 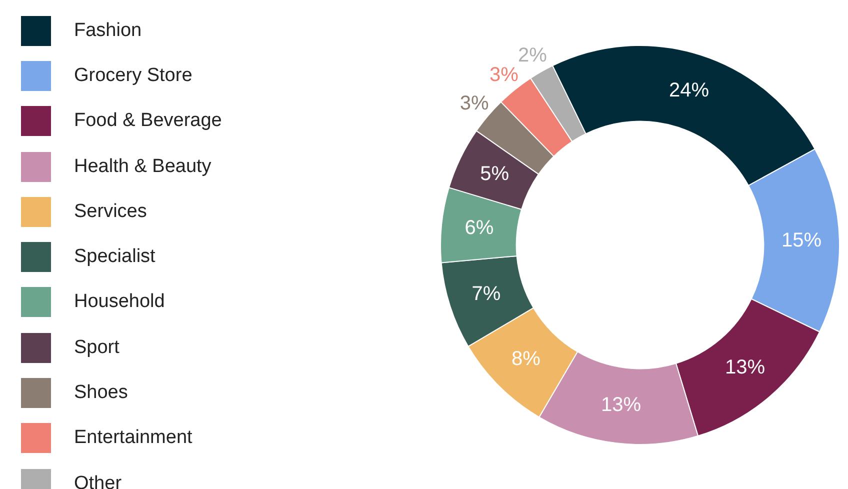 What do you see at coordinates (802, 240) in the screenshot?
I see `data-label: 15%` at bounding box center [802, 240].